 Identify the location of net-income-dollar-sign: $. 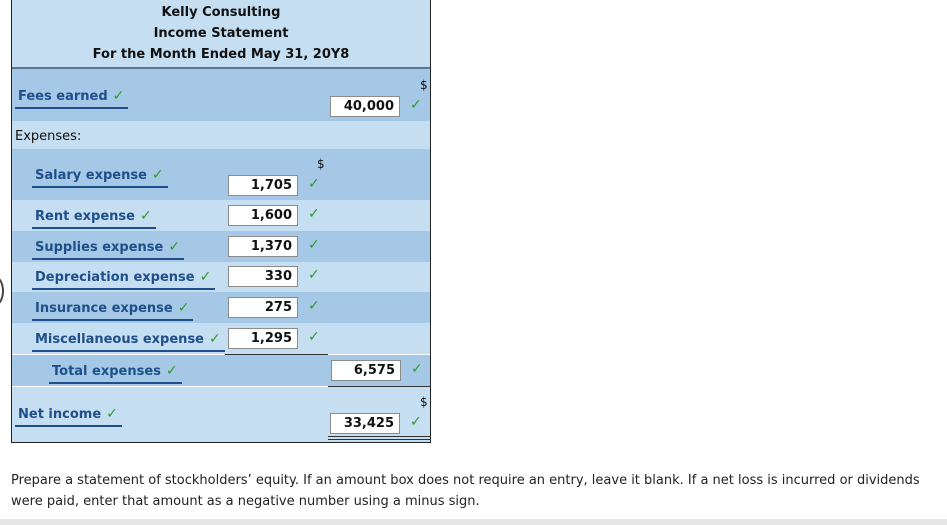
(424, 402).